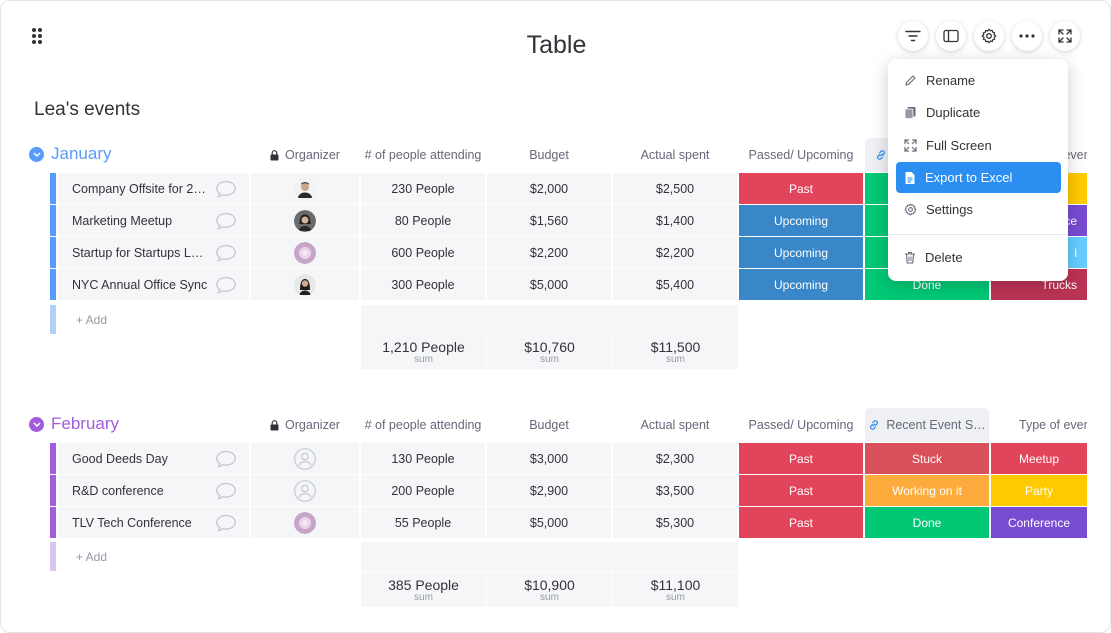 Image resolution: width=1111 pixels, height=633 pixels. Describe the element at coordinates (978, 112) in the screenshot. I see `menu-item-duplicate: Duplicate` at that location.